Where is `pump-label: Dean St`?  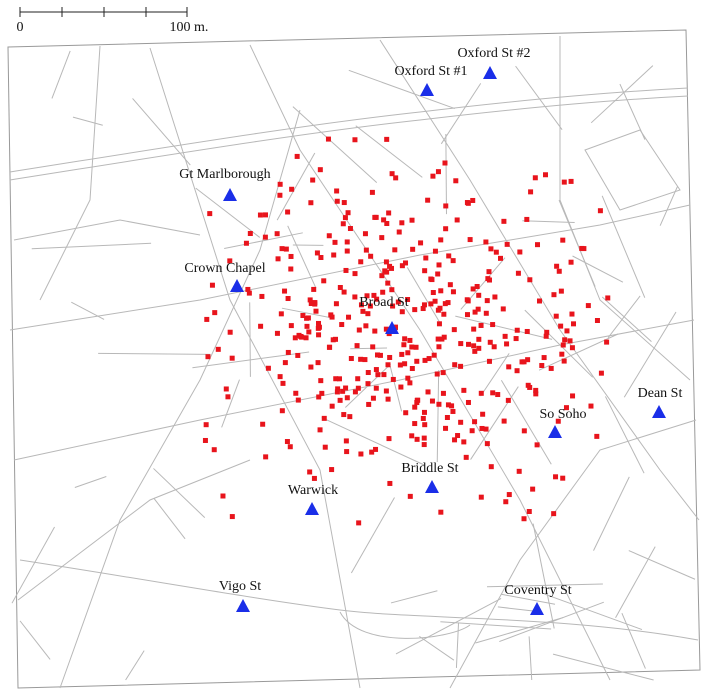 pump-label: Dean St is located at coordinates (660, 393).